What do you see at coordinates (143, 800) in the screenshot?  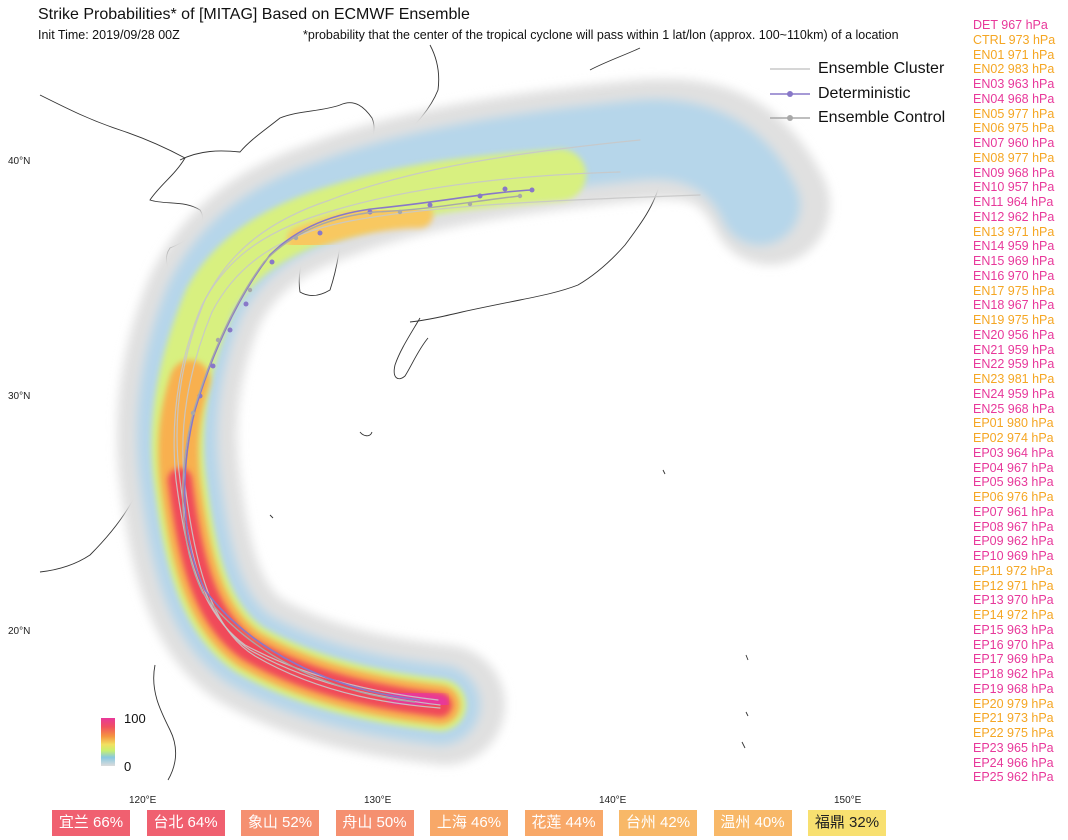 I see `lon-tick: 120°E` at bounding box center [143, 800].